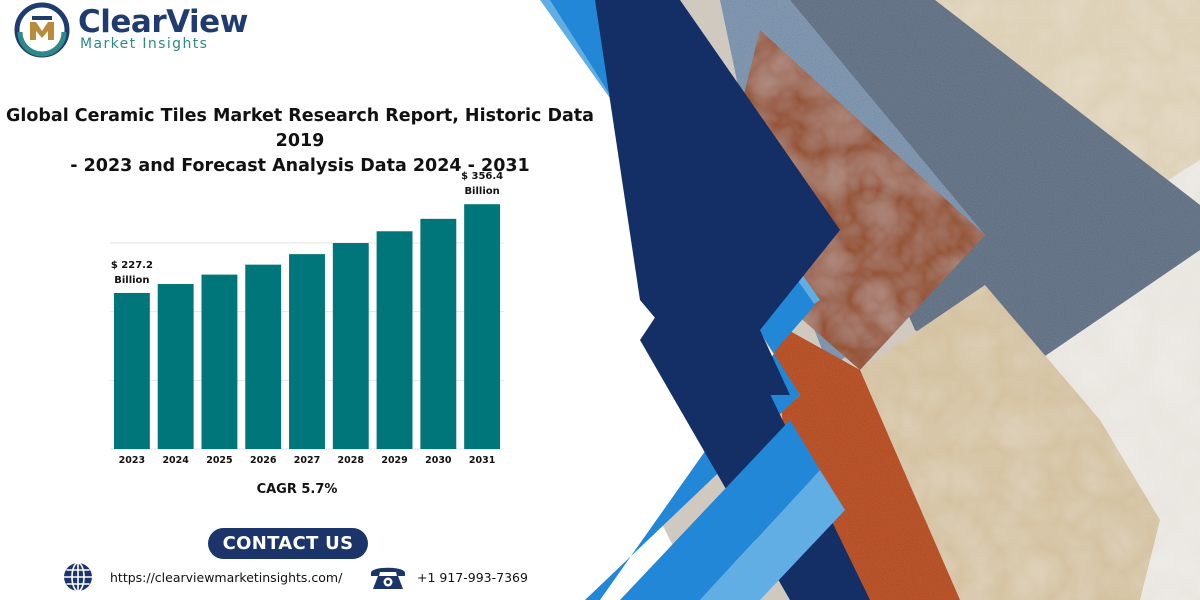 The height and width of the screenshot is (600, 1200). I want to click on bar-2023, so click(131, 370).